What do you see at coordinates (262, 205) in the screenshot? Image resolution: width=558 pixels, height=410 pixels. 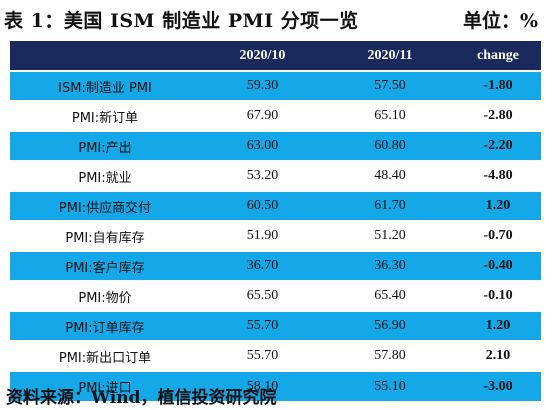 I see `row-value-2020-10: 60.50` at bounding box center [262, 205].